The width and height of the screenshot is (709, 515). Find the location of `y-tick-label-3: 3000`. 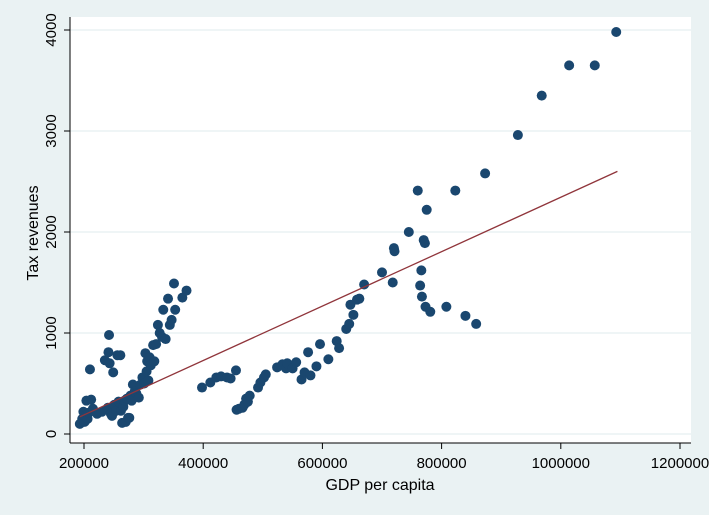

y-tick-label-3: 3000 is located at coordinates (51, 130).